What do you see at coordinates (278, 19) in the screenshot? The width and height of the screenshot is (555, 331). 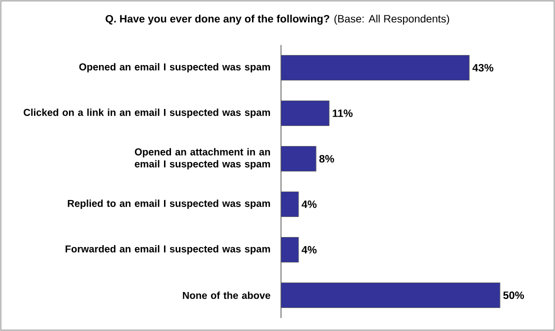 I see `chart-title: Q. Have you ever done any of the following? (Base: All Respondents)` at bounding box center [278, 19].